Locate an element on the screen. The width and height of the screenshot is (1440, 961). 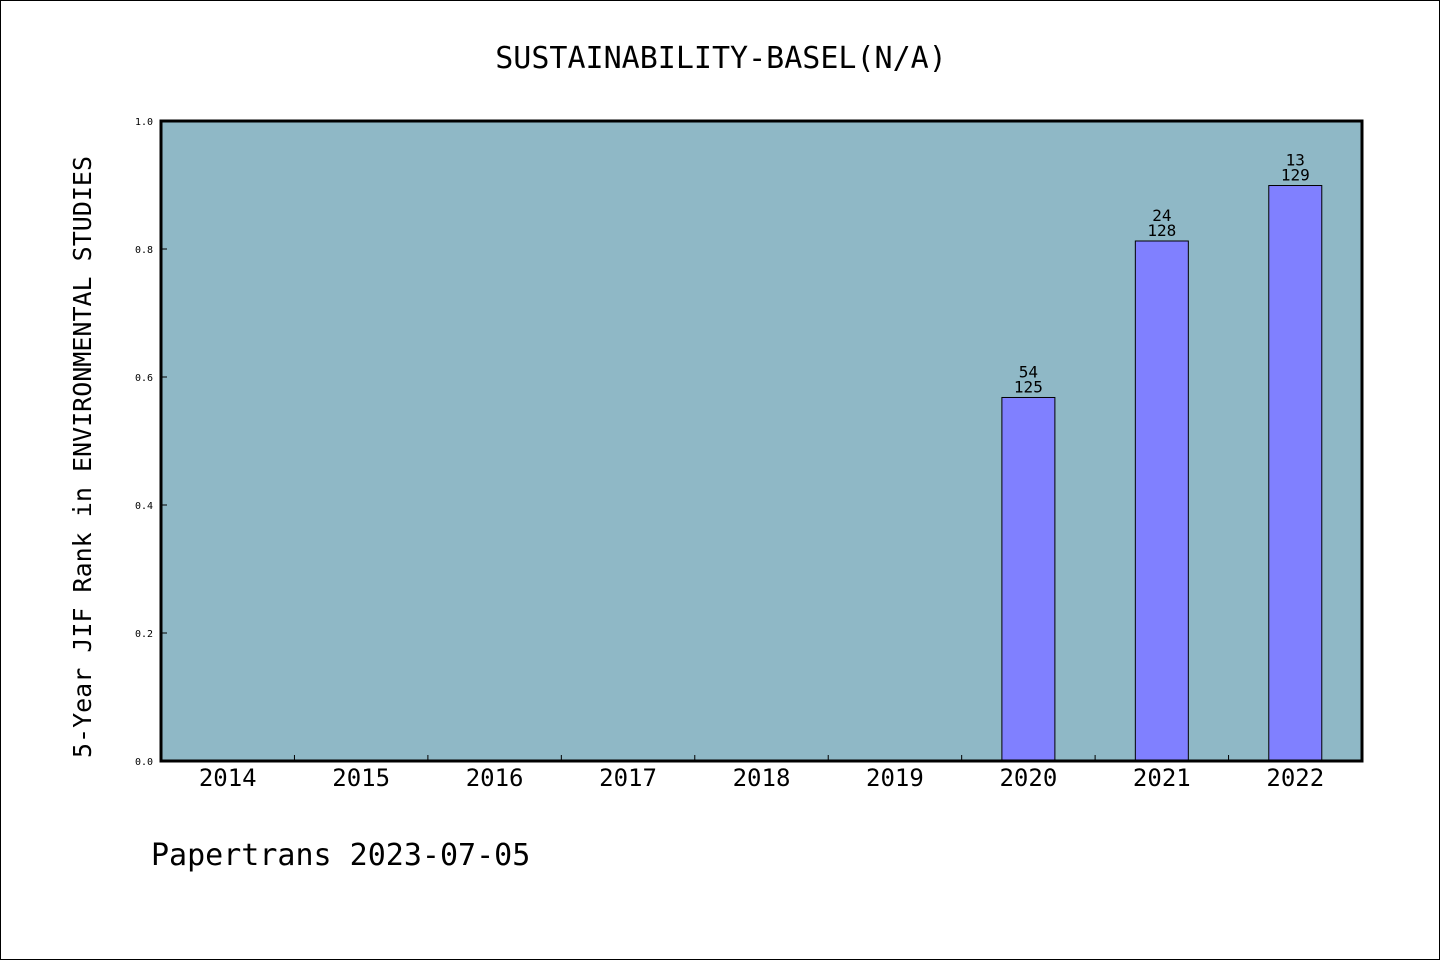
bar-rank-label: 13 is located at coordinates (1295, 160).